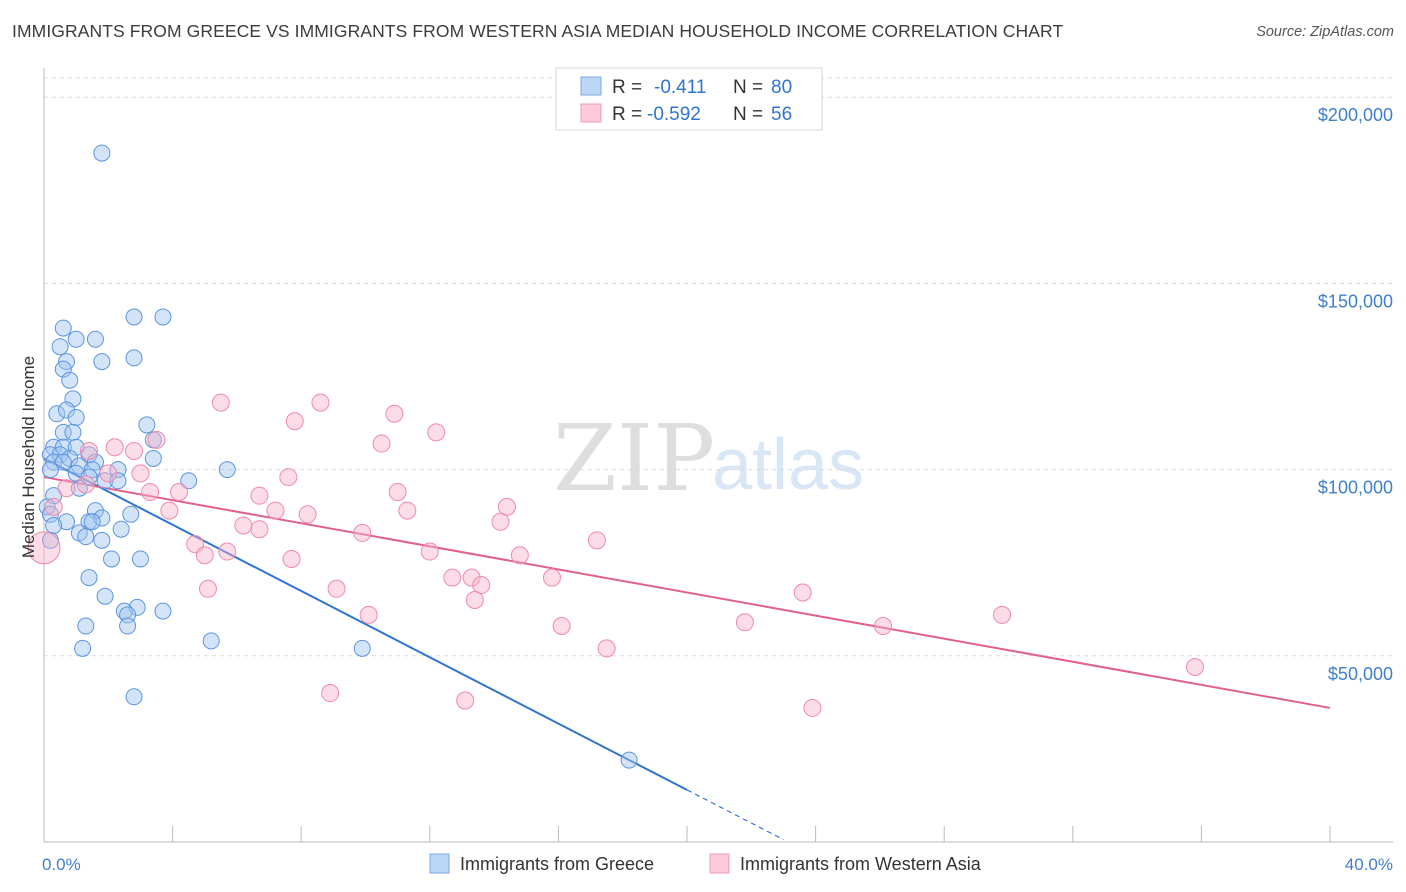 This screenshot has width=1406, height=892. Describe the element at coordinates (1360, 674) in the screenshot. I see `y-tick-label-0: $50,000` at that location.